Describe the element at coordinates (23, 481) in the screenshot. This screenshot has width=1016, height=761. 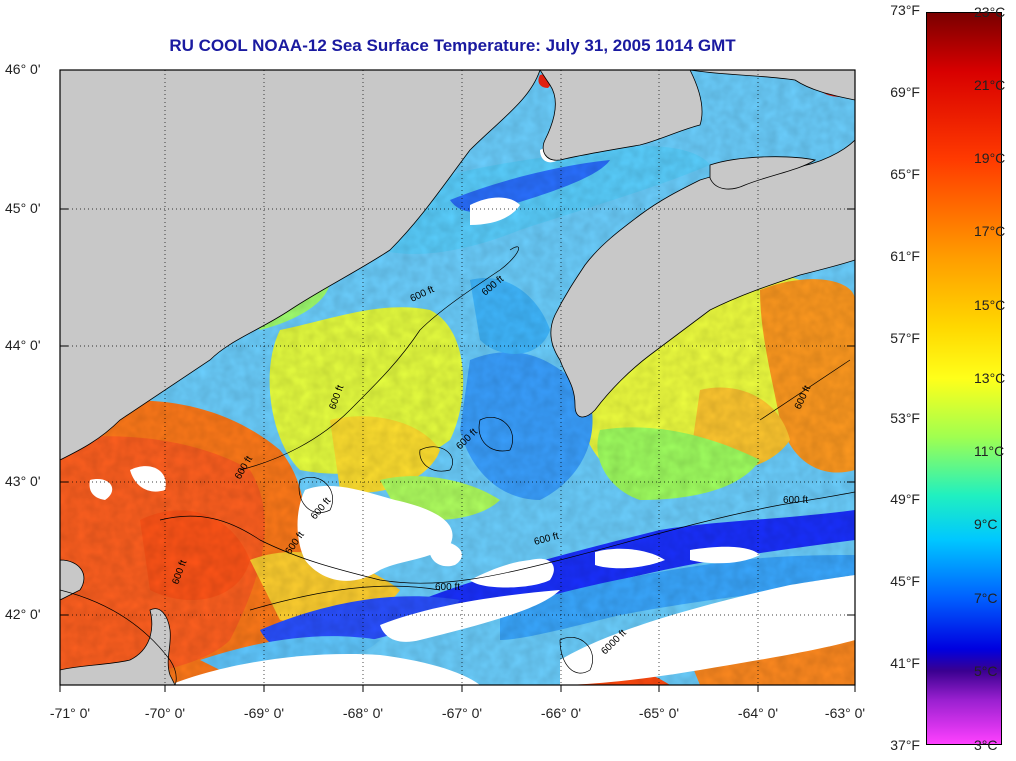
I see `latitude-label: 43° 0'` at that location.